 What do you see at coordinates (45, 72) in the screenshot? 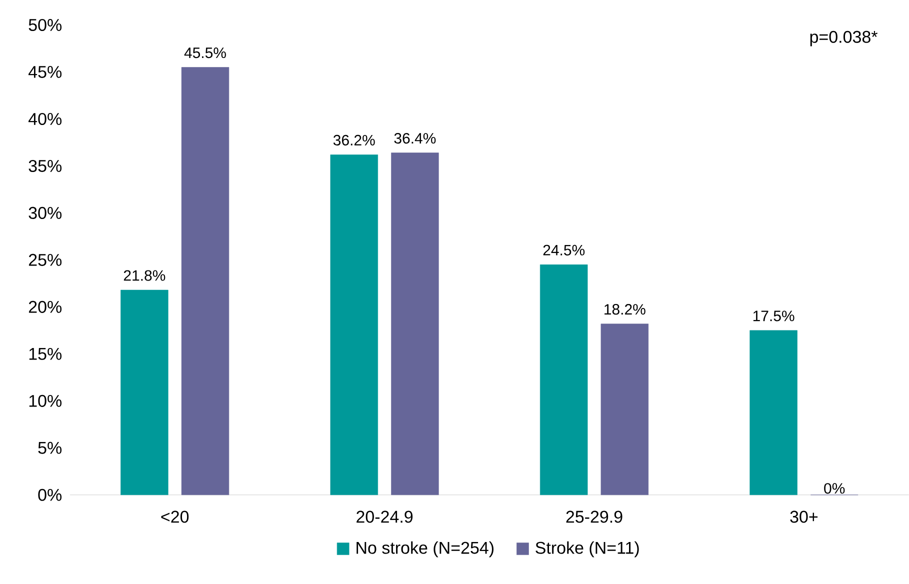
I see `y-tick-label: 45%` at bounding box center [45, 72].